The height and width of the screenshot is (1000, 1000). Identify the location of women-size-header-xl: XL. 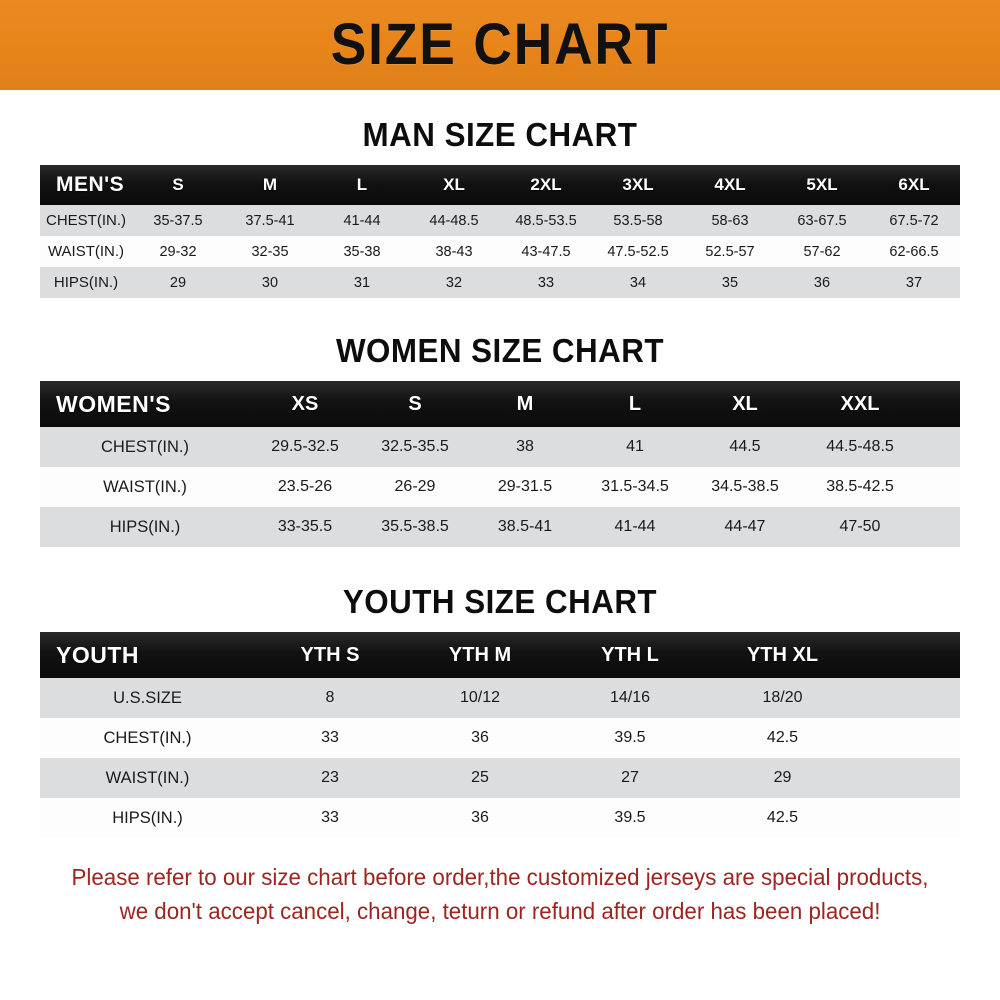
(745, 403).